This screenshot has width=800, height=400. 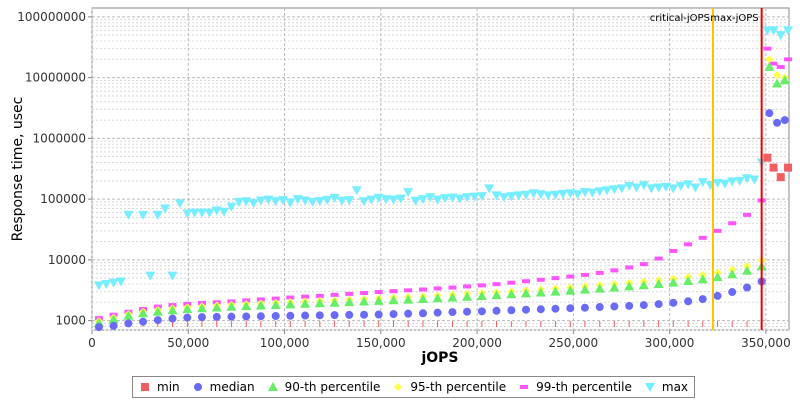 What do you see at coordinates (145, 387) in the screenshot?
I see `legend-symbol-min` at bounding box center [145, 387].